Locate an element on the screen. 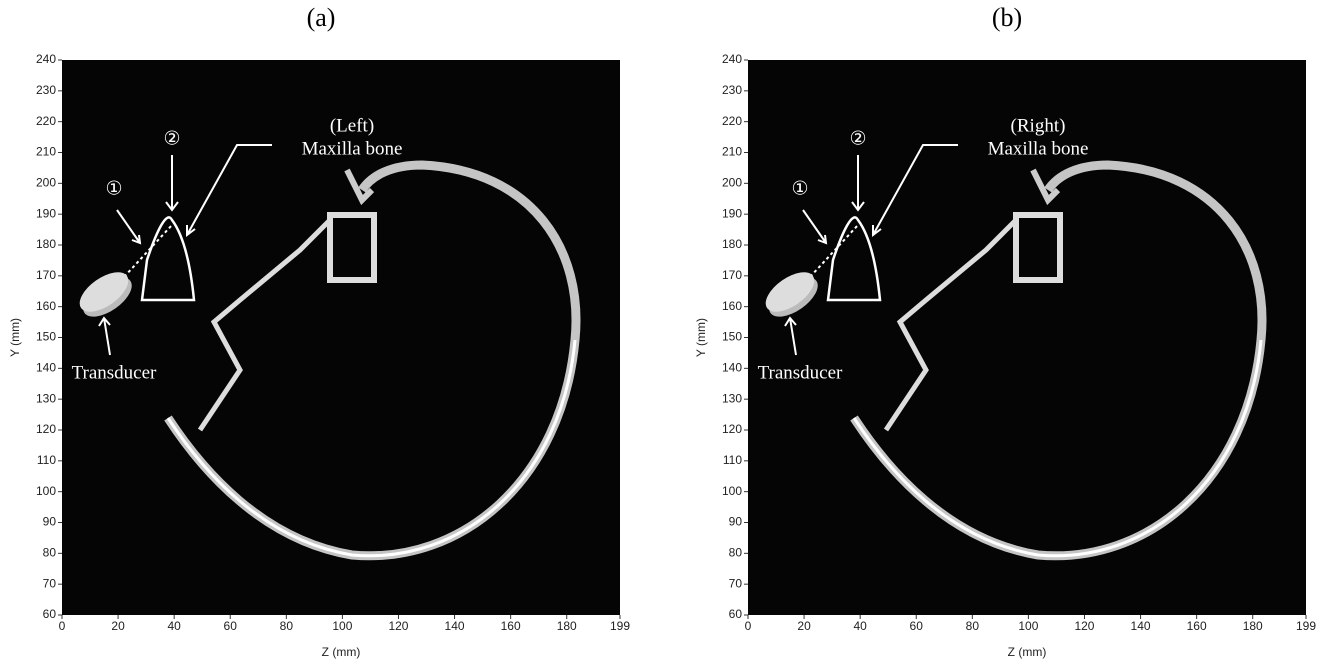 The width and height of the screenshot is (1334, 669). annotation: (Left) is located at coordinates (352, 125).